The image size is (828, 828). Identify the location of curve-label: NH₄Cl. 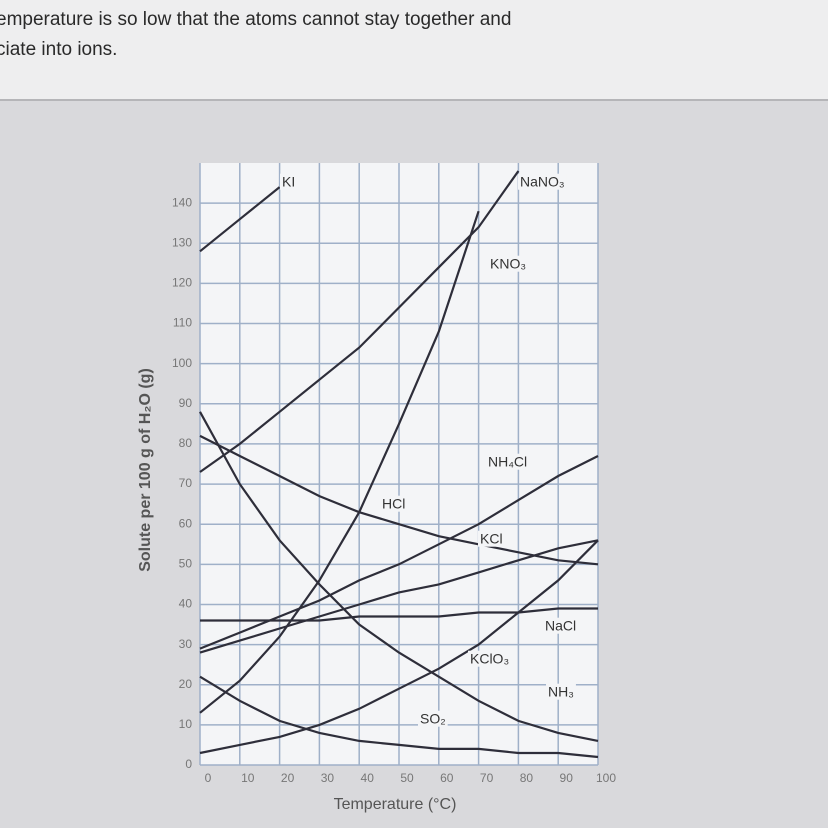
(507, 462).